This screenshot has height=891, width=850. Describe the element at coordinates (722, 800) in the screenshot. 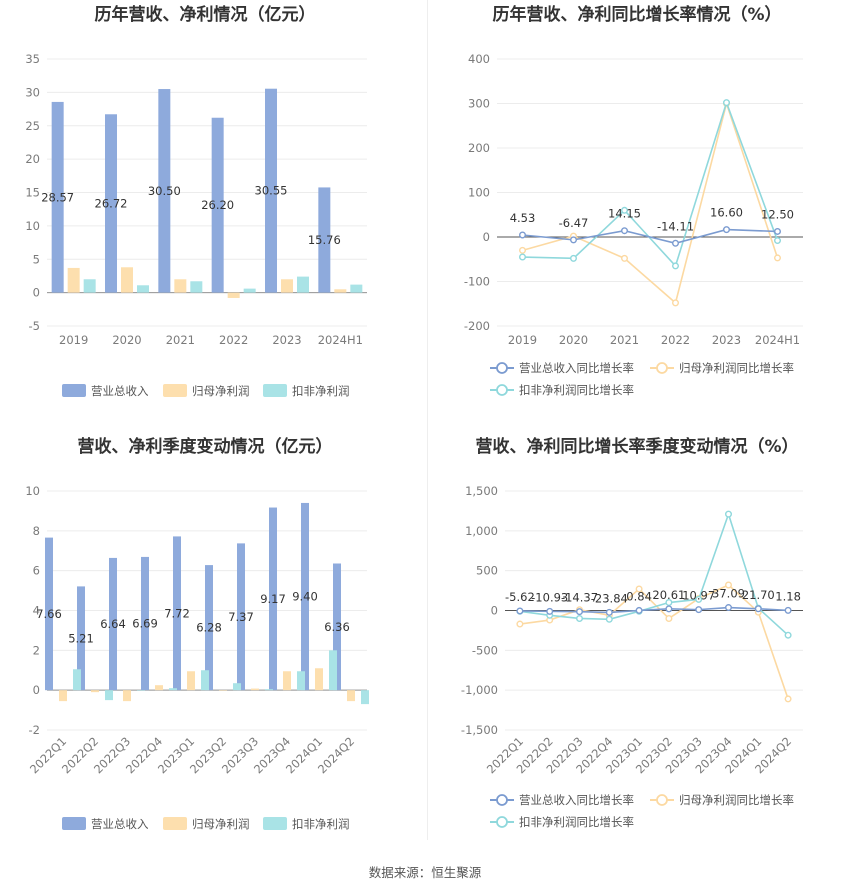

I see `legend-item: 归母净利润同比增长率` at that location.